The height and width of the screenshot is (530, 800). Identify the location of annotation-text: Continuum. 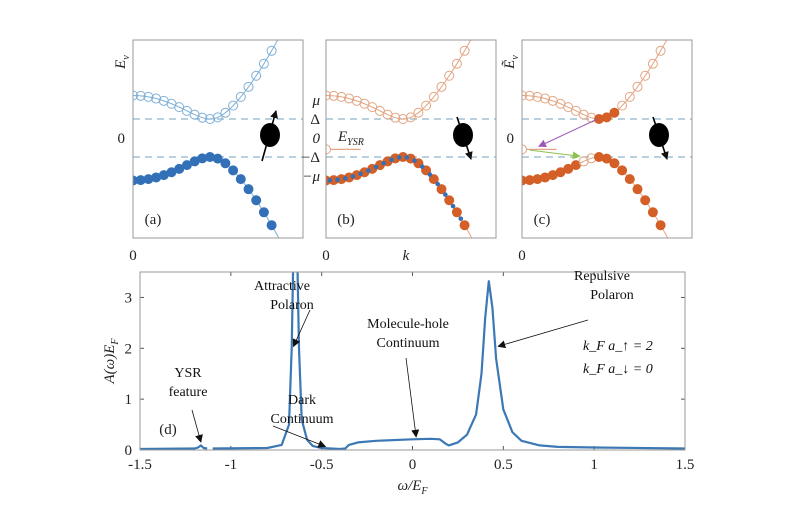
(301, 419).